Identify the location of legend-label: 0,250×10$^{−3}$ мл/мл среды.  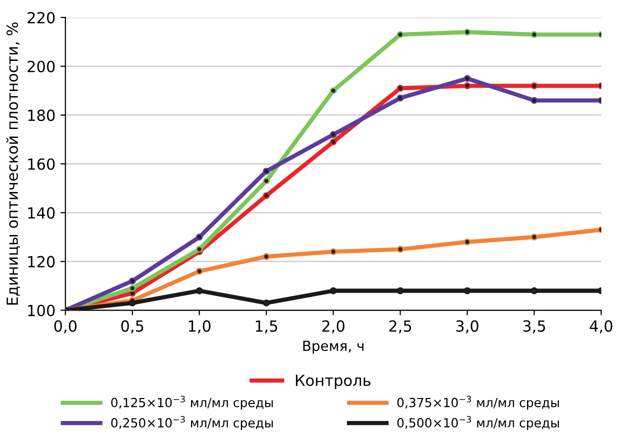
(192, 423).